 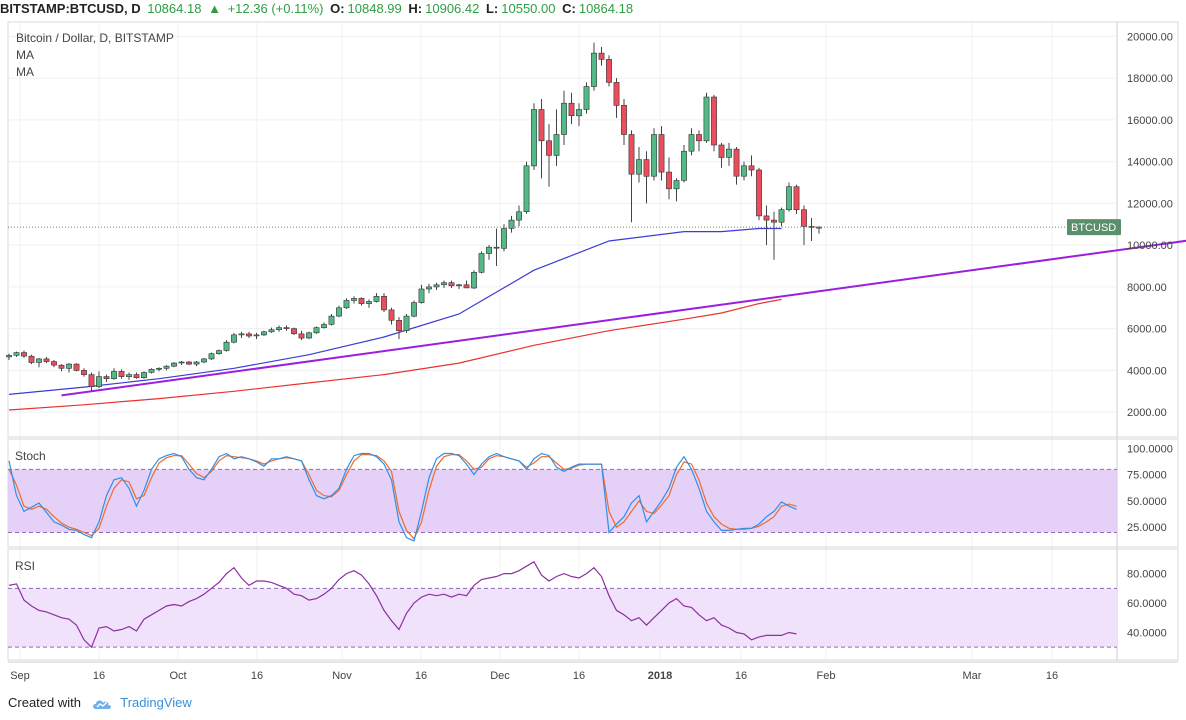 I want to click on low-label: L:, so click(x=492, y=8).